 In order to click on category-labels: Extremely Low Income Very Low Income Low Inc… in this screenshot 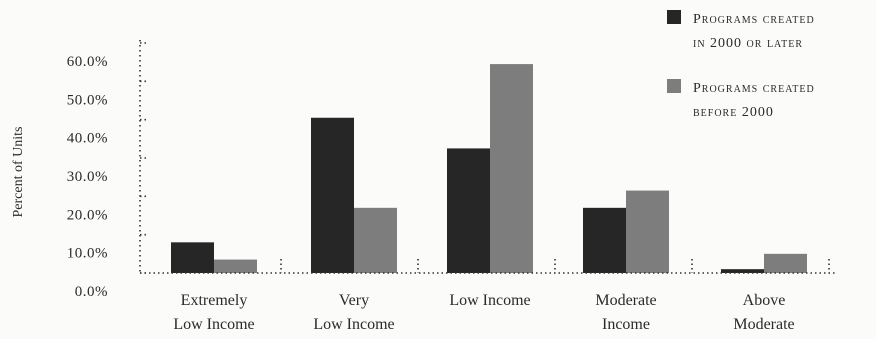, I will do `click(483, 312)`.